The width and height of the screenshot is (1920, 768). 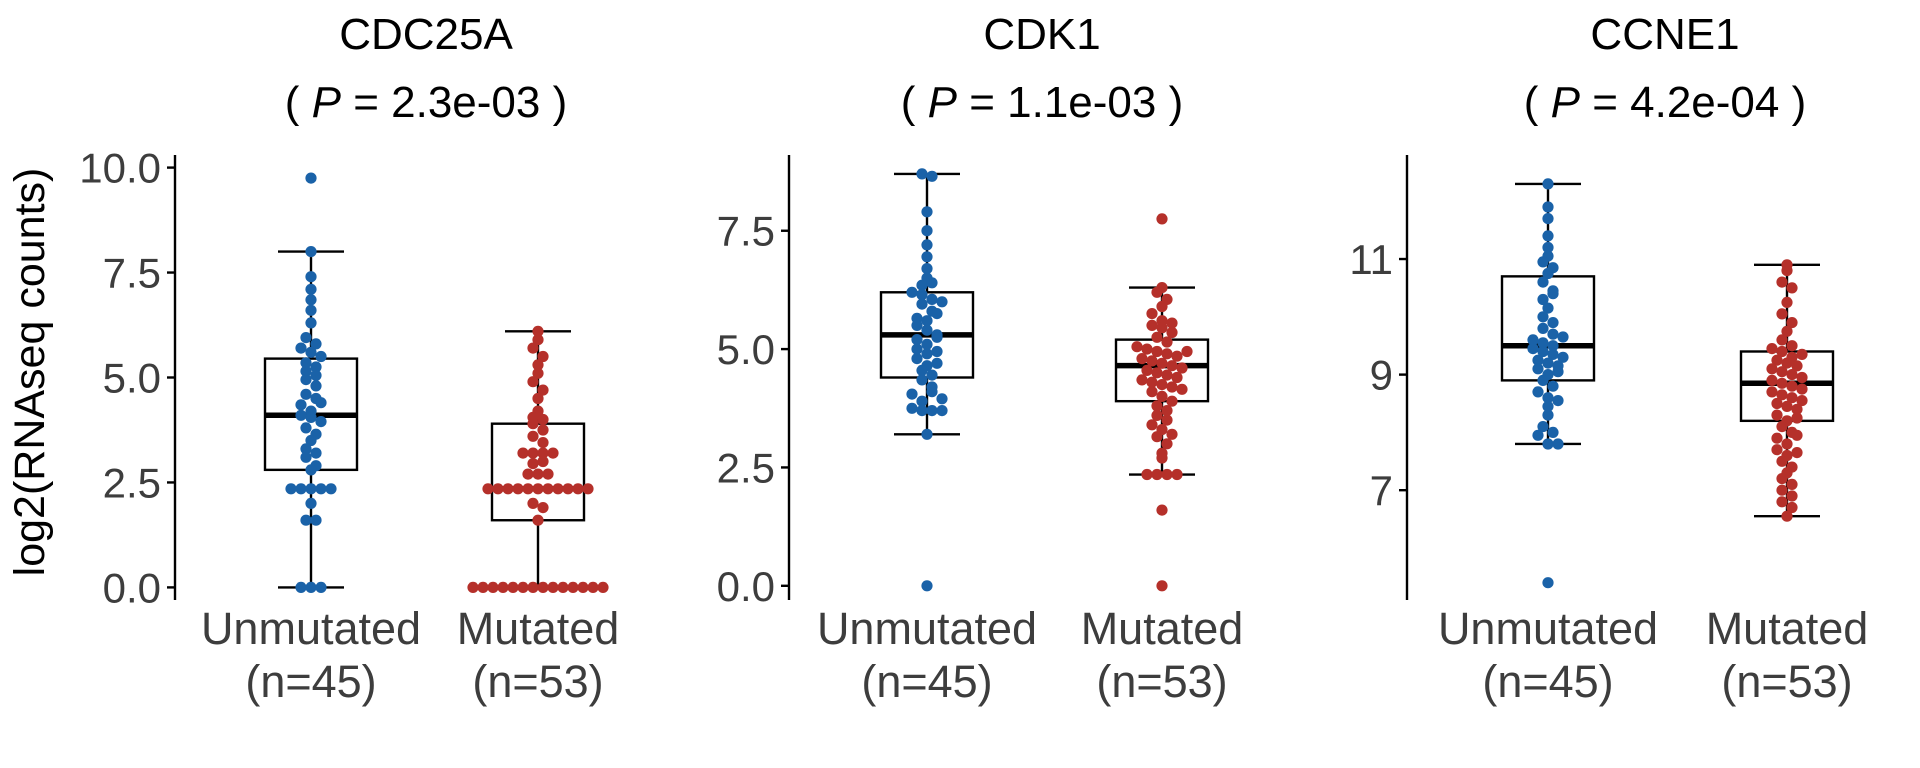 What do you see at coordinates (1667, 383) in the screenshot?
I see `point-group` at bounding box center [1667, 383].